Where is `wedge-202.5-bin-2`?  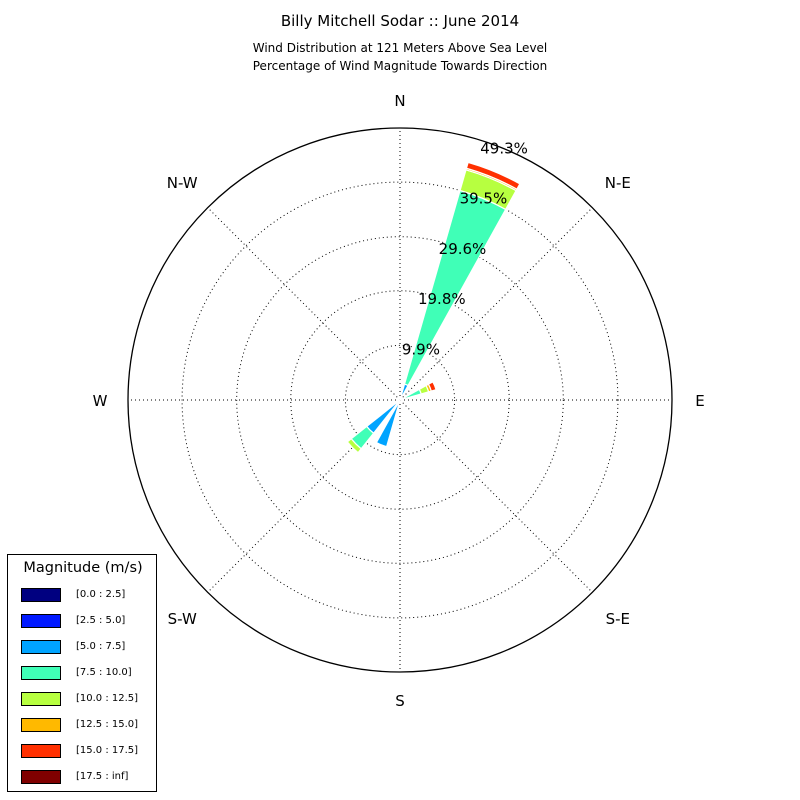
wedge-202.5-bin-2 is located at coordinates (387, 424).